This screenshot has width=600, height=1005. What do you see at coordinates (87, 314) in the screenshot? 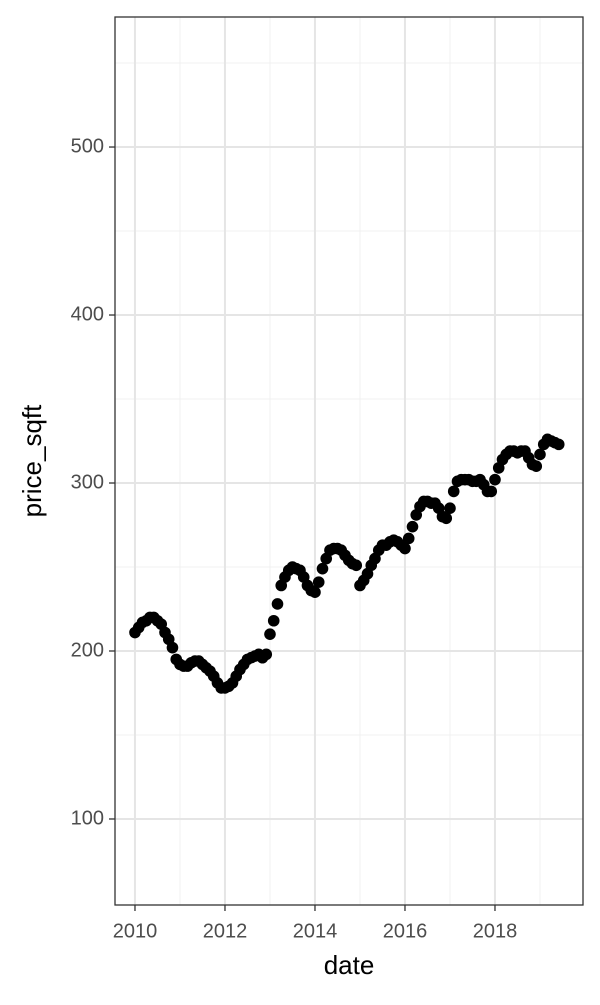
I see `y-tick-label: 400` at bounding box center [87, 314].